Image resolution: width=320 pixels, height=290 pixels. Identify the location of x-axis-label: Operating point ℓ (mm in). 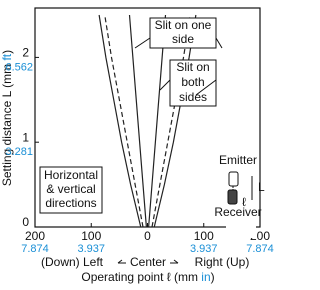
(147, 277).